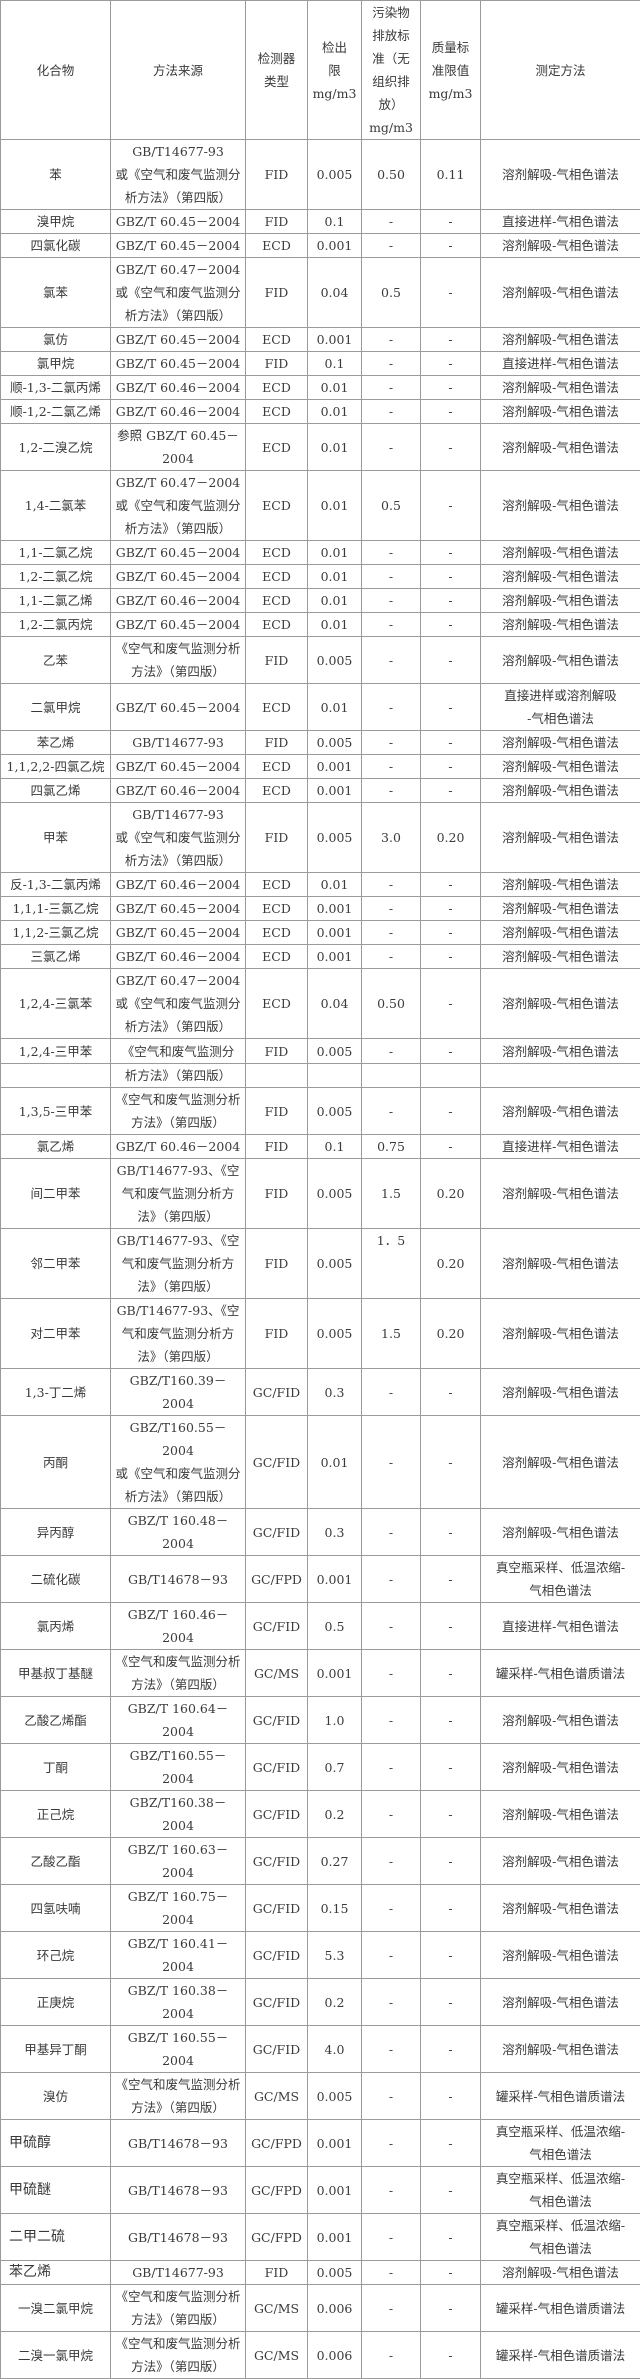 The height and width of the screenshot is (2379, 640). I want to click on detector-type-cell: GC/FPD, so click(277, 1579).